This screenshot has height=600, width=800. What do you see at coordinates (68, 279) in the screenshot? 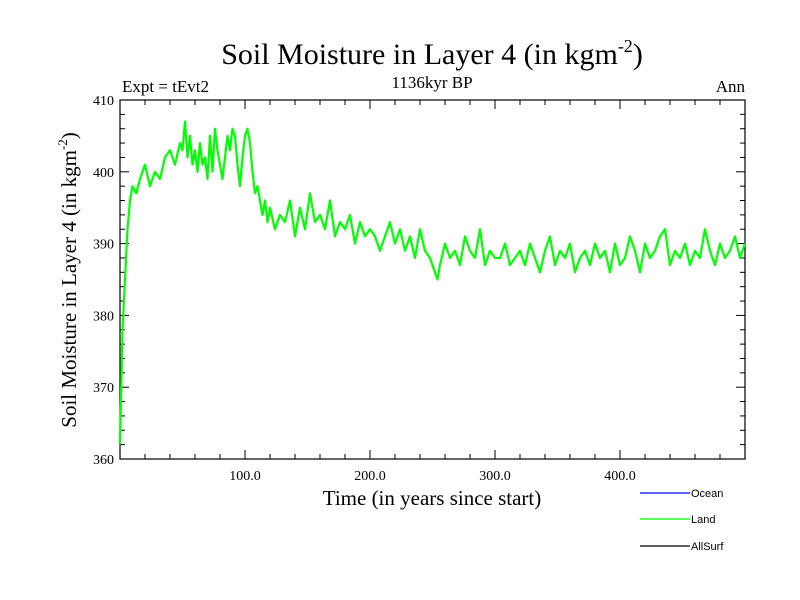
I see `y-axis-label: Soil Moisture in Layer 4 (in kgm-2)` at bounding box center [68, 279].